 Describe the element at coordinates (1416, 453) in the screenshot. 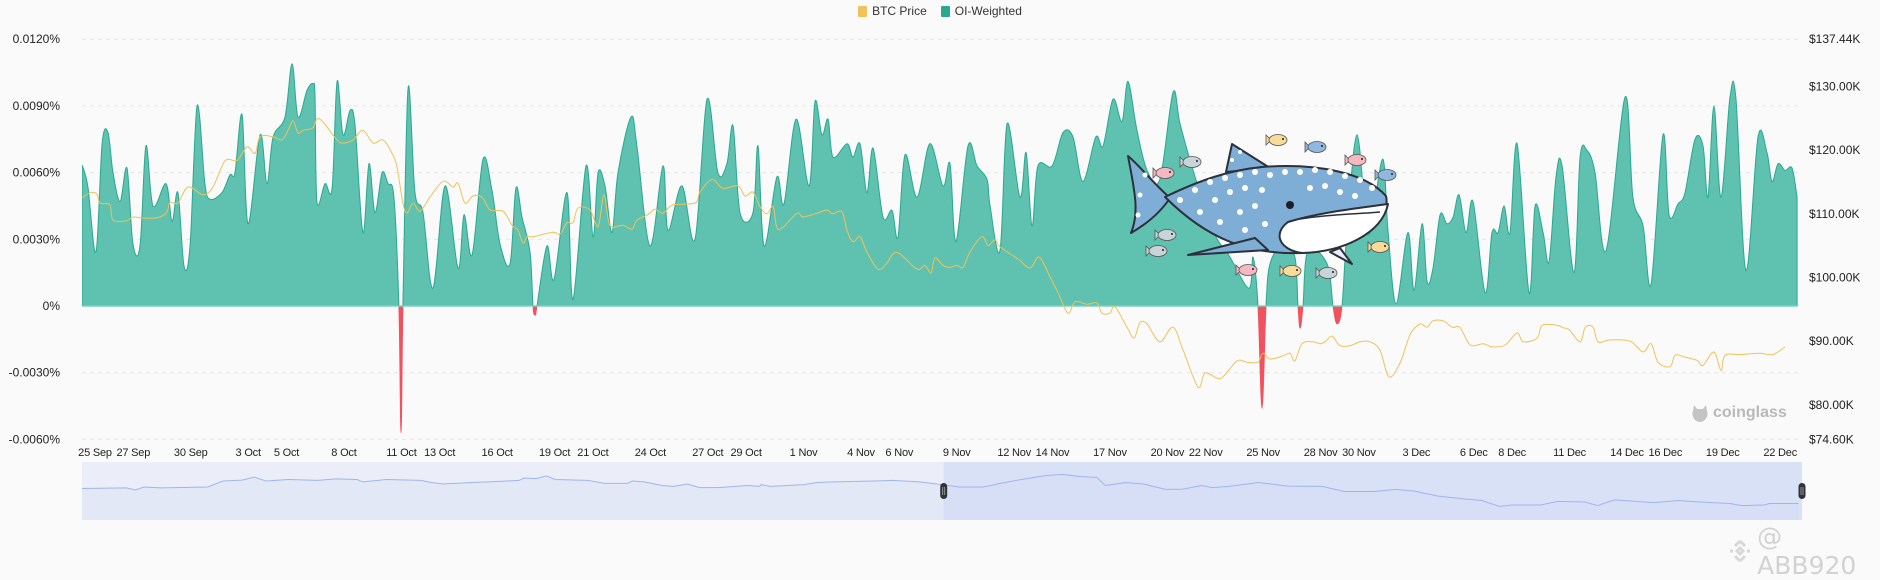

I see `x-tick-label: 3 Dec` at that location.